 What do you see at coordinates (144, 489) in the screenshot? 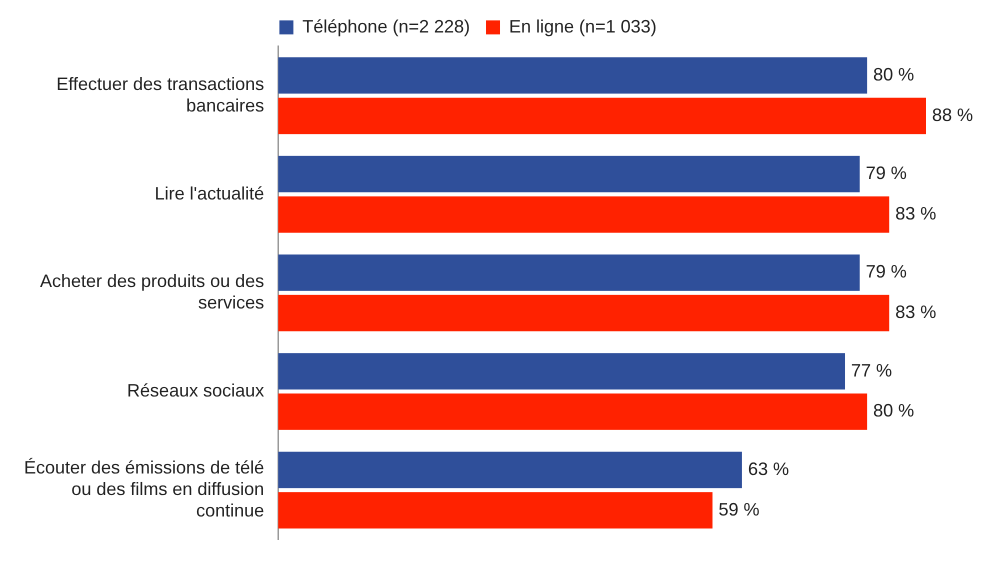
I see `y-tick-label: Écouter des émissions de télé ou des films en diffusion continue` at bounding box center [144, 489].